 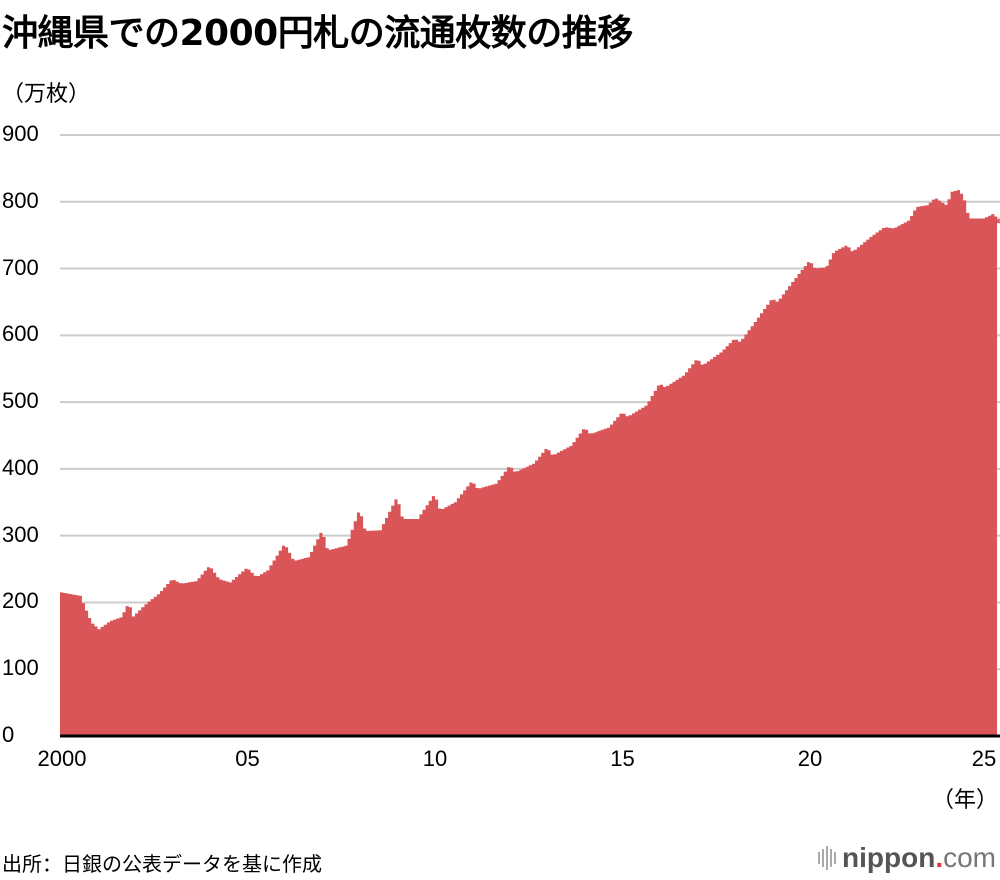 I want to click on x-tick-label: 15, so click(x=622, y=758).